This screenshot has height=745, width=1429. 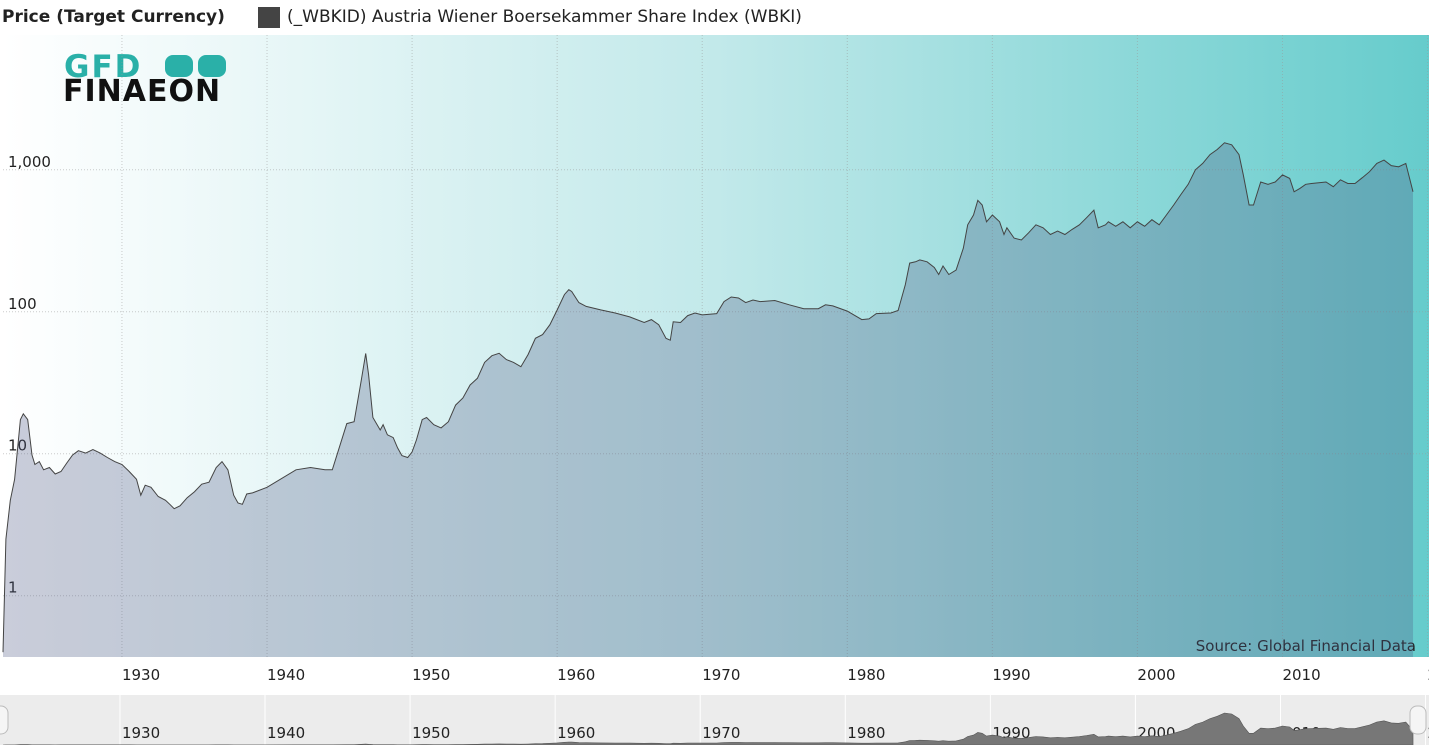 What do you see at coordinates (431, 675) in the screenshot?
I see `x-tick-label: 1950` at bounding box center [431, 675].